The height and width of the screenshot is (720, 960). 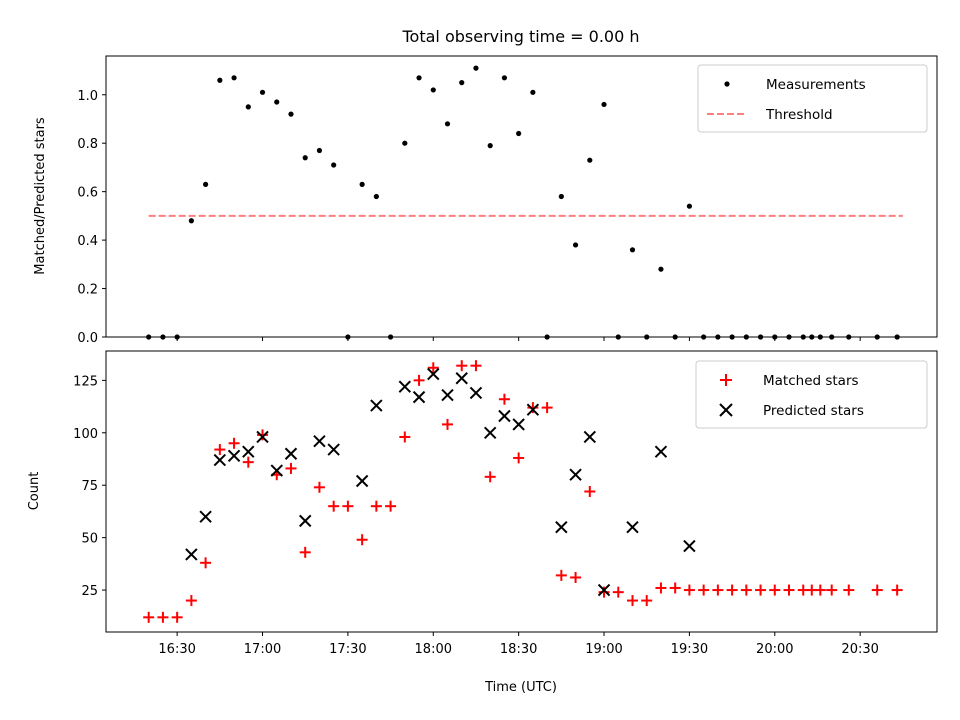 I want to click on bottom-y-tick-label: 125, so click(x=85, y=381).